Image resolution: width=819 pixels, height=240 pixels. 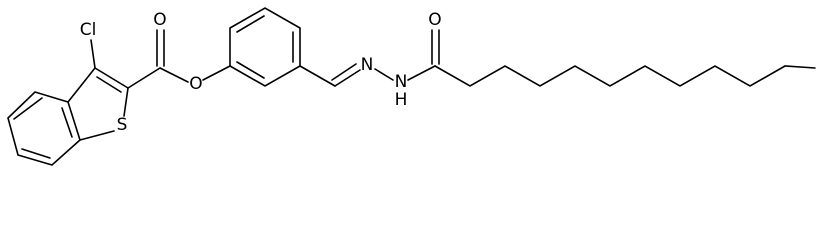 I want to click on atom-label: S, so click(x=122, y=125).